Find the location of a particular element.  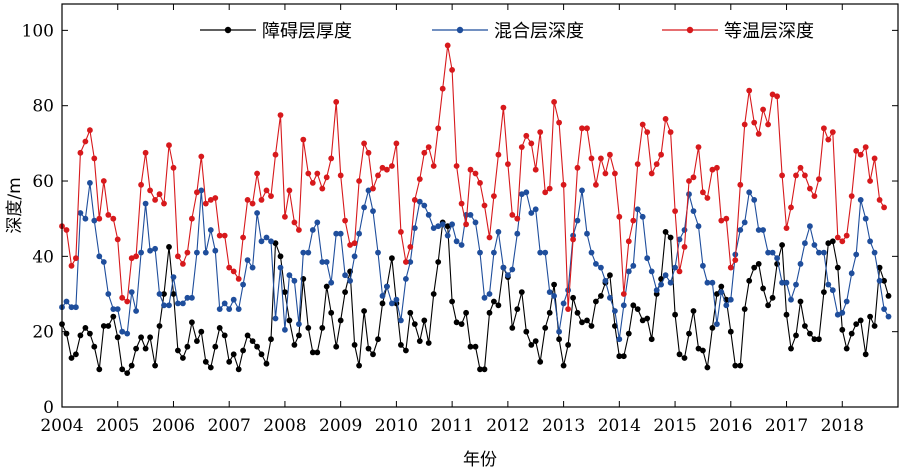

legend-item-1: 障碍层厚度 is located at coordinates (276, 31).